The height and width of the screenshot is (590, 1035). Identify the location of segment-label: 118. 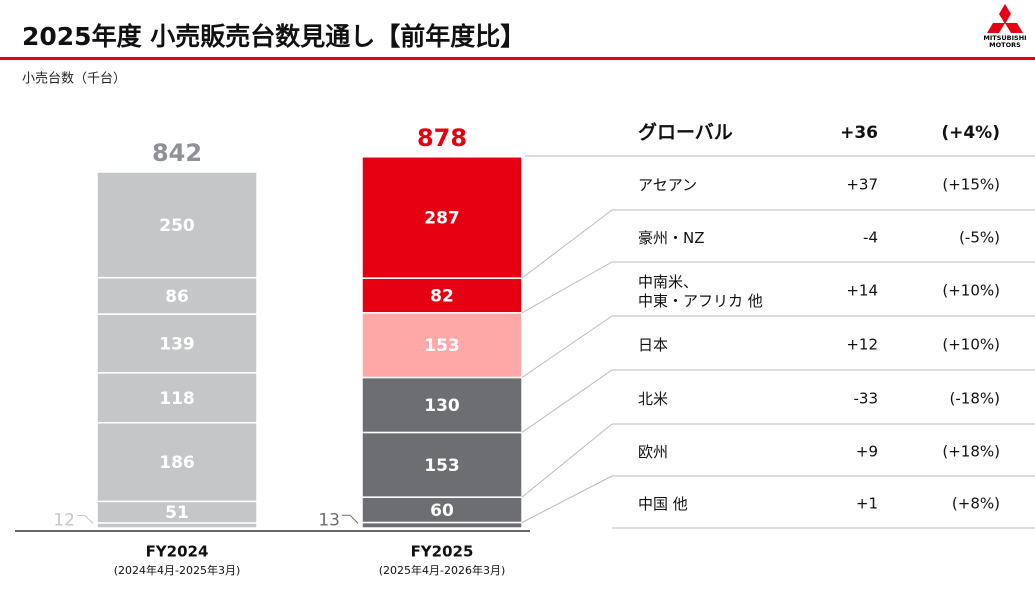
(177, 399).